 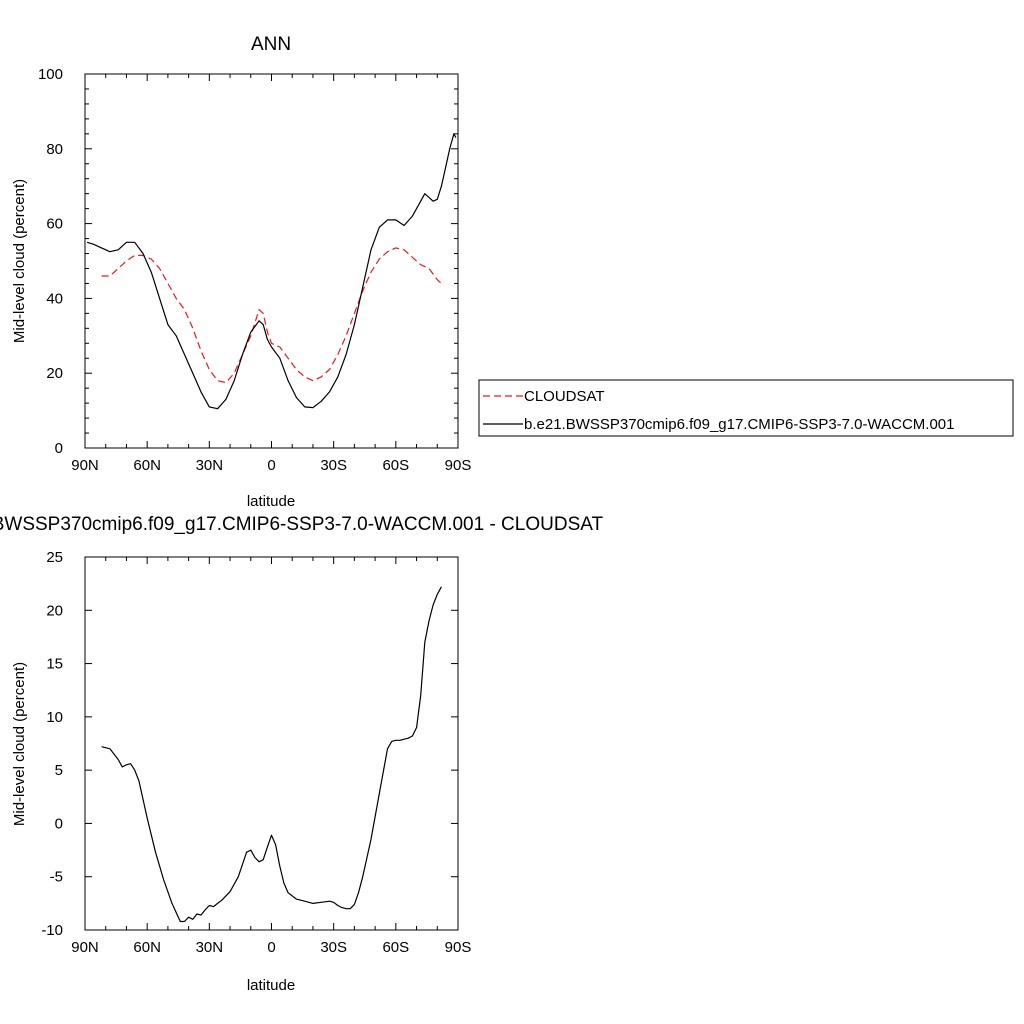 I want to click on bottom-panel-ytick-label: -10, so click(x=52, y=930).